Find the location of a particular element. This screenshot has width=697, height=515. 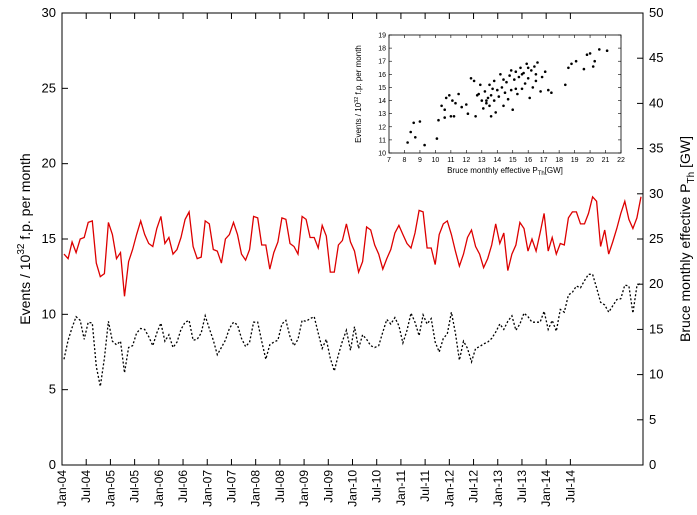

left-tick-label: 20 is located at coordinates (49, 163).